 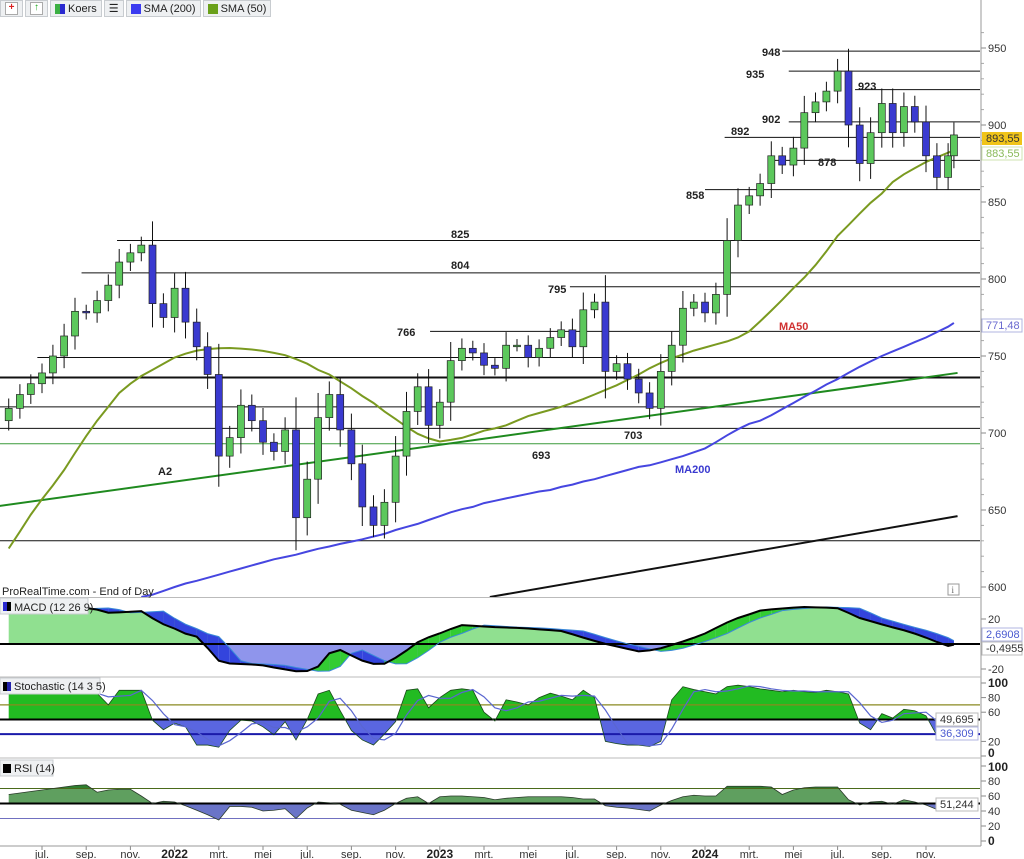 What do you see at coordinates (827, 163) in the screenshot?
I see `level-label: 878` at bounding box center [827, 163].